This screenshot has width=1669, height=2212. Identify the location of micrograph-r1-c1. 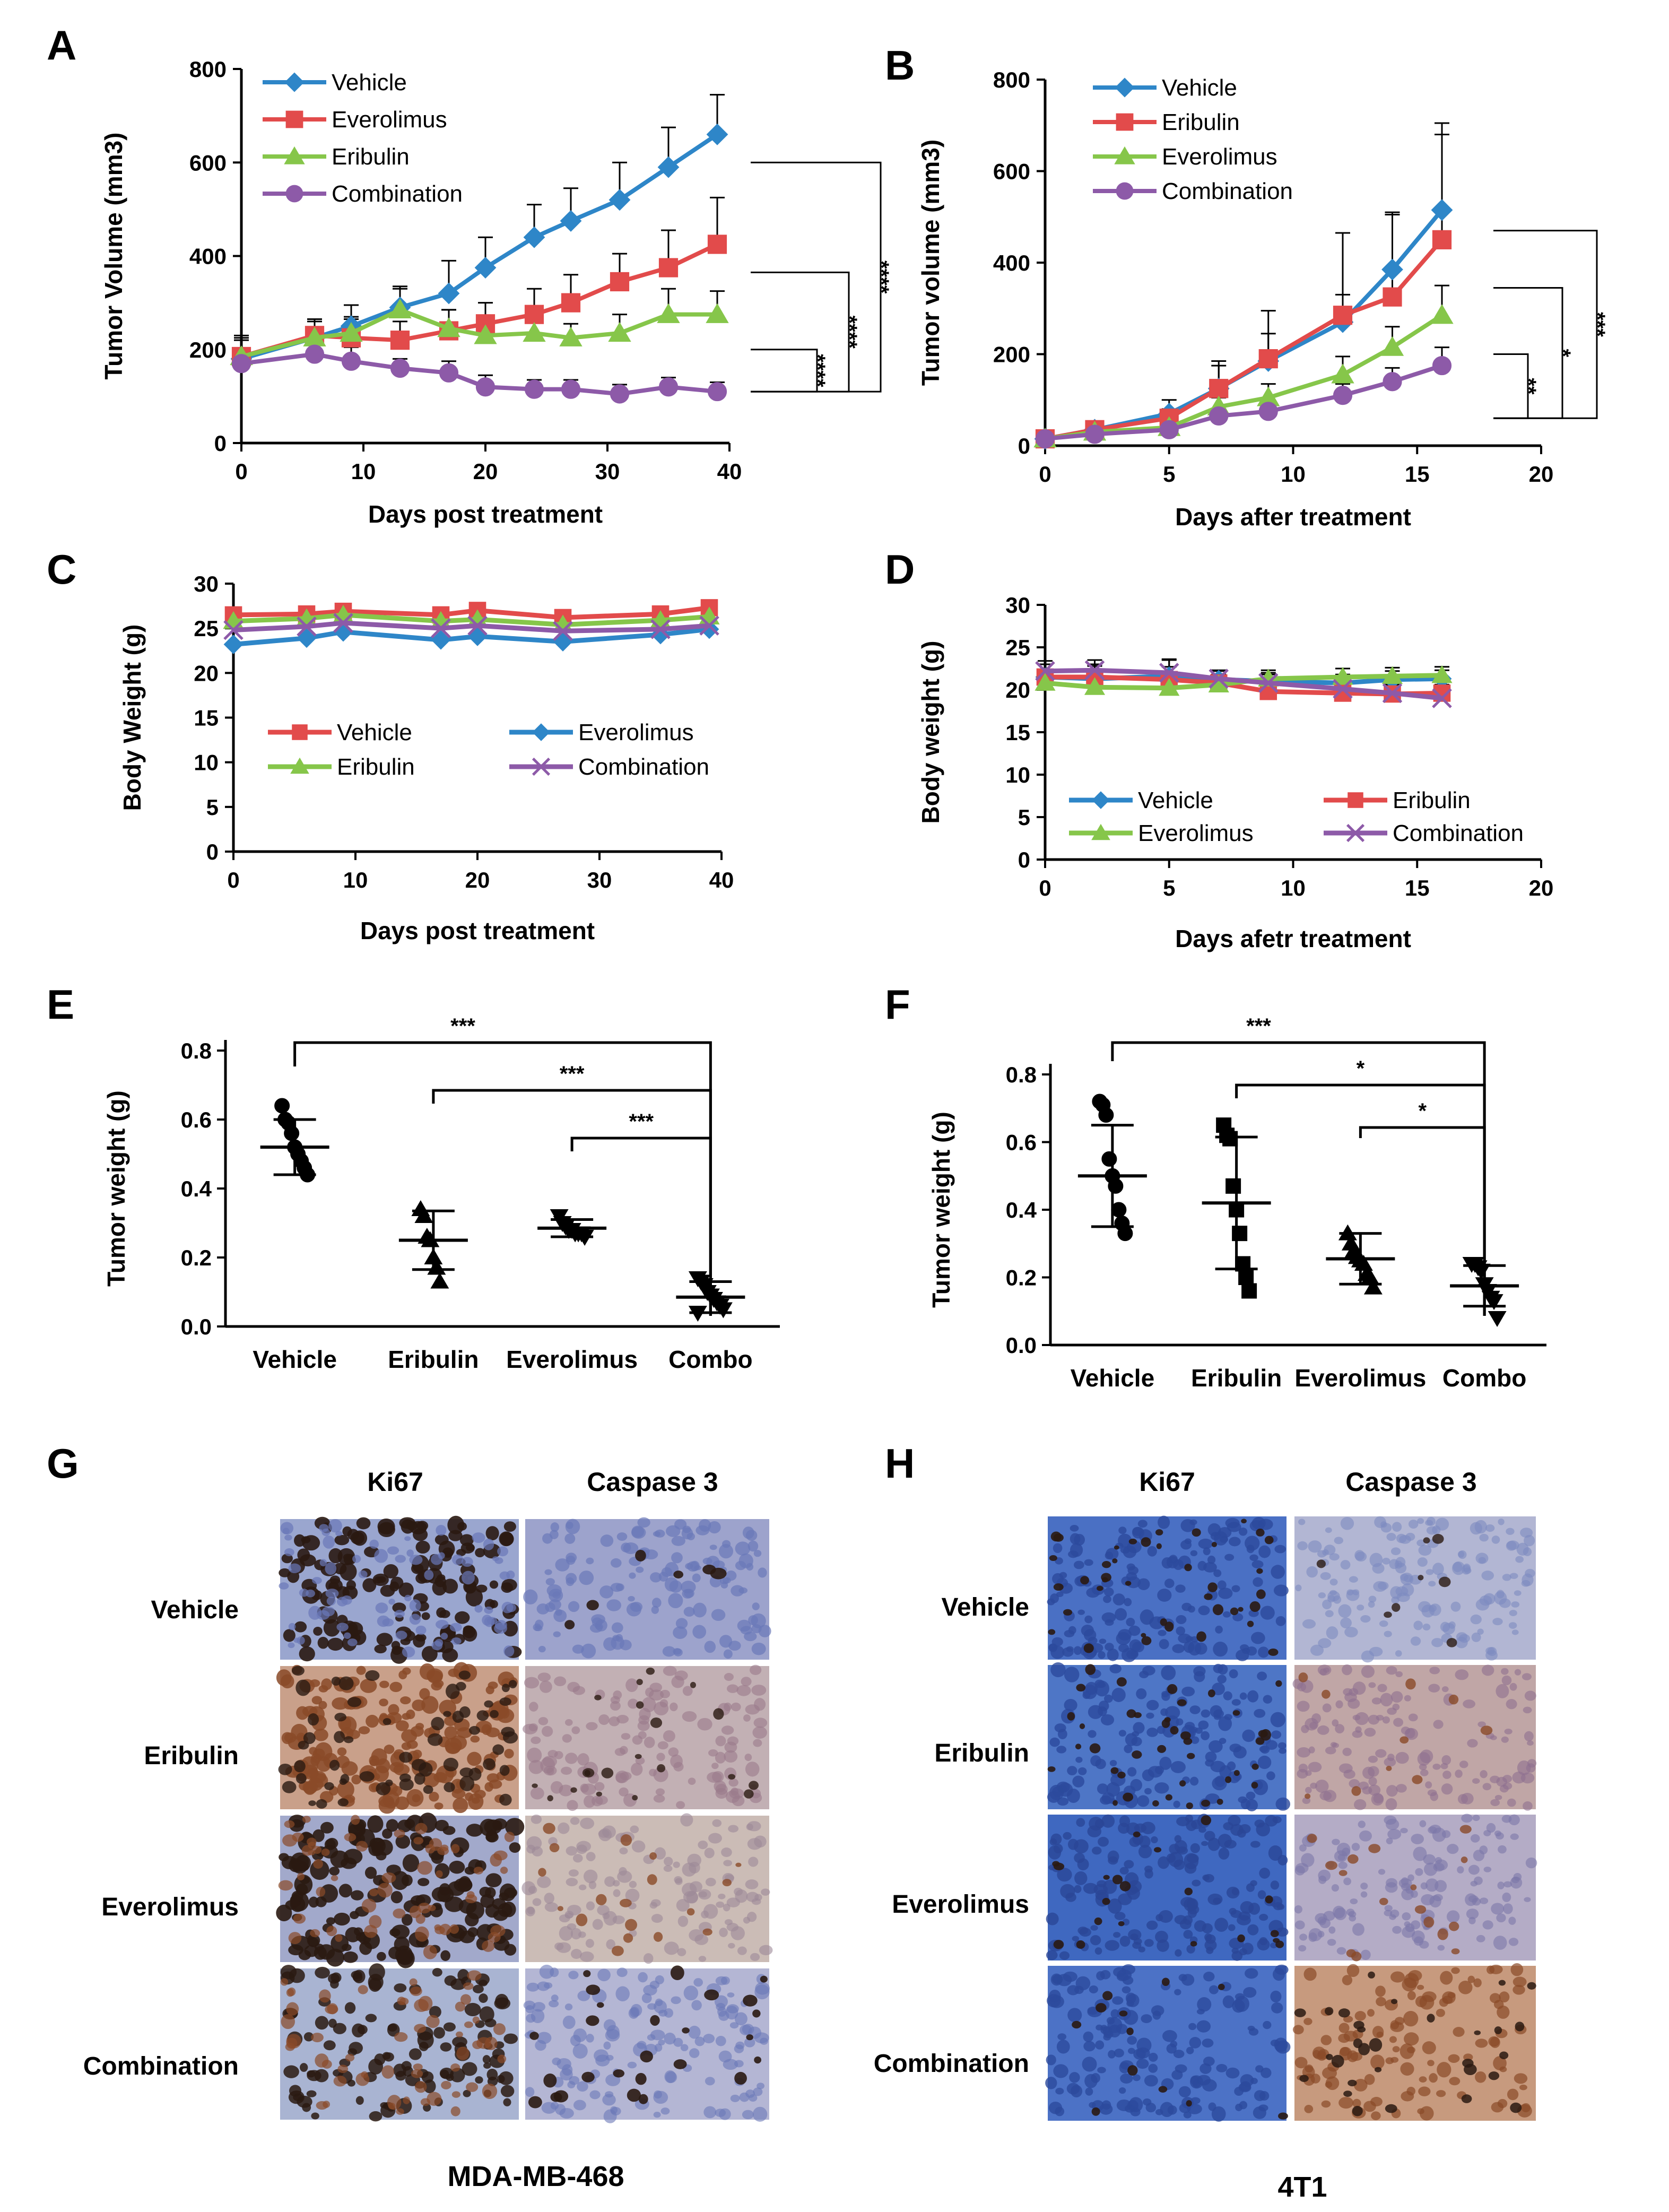
(646, 1738).